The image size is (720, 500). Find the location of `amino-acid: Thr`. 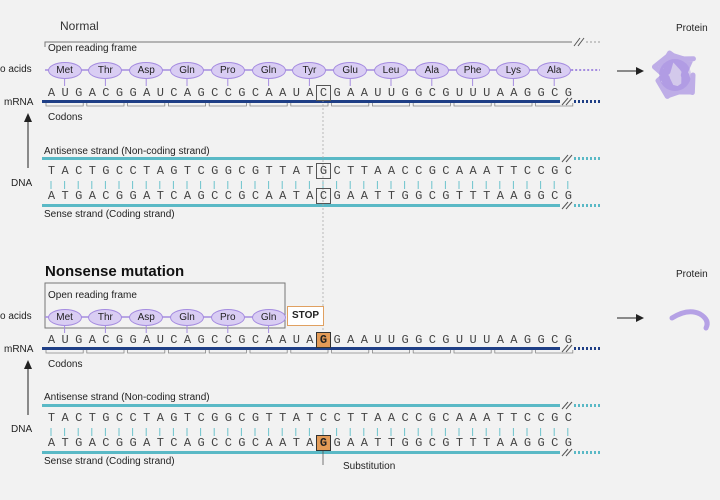

amino-acid: Thr is located at coordinates (105, 317).